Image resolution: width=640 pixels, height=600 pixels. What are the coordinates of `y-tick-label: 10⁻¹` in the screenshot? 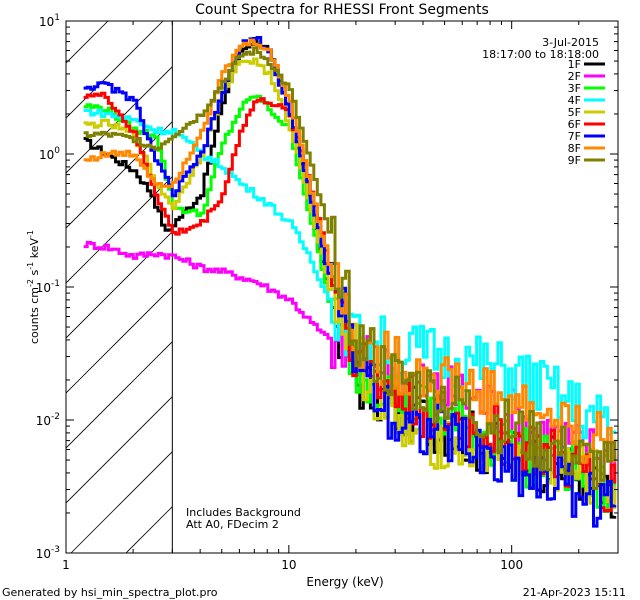 It's located at (48, 287).